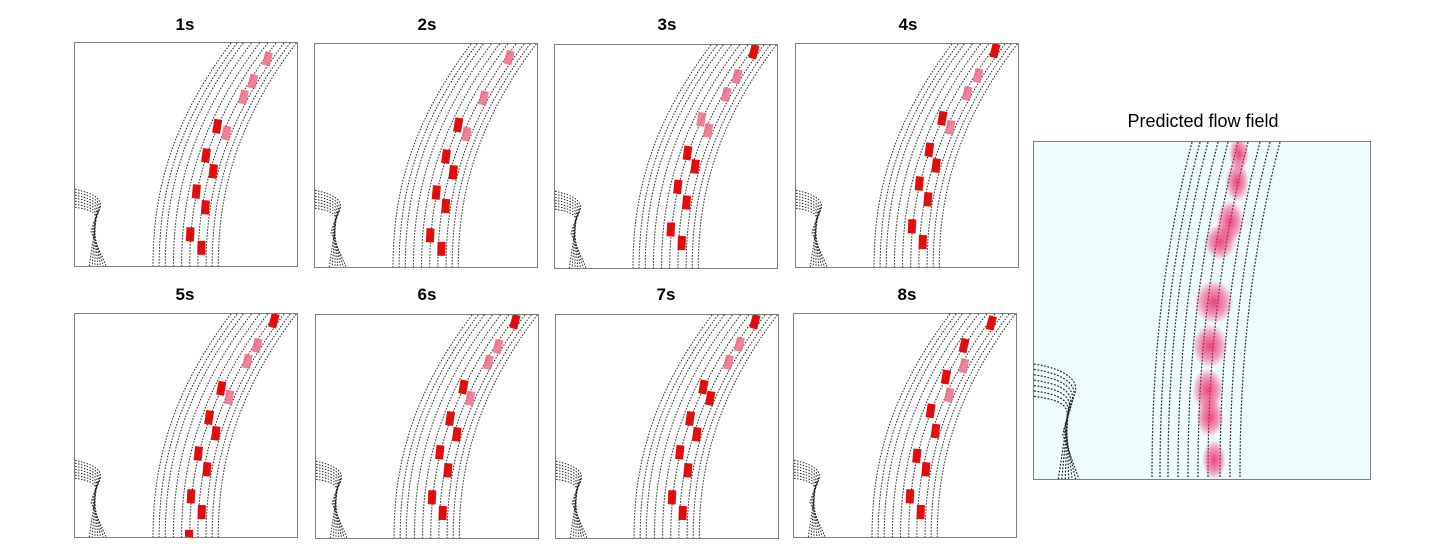 The image size is (1440, 547). I want to click on scene-panel-2s, so click(426, 155).